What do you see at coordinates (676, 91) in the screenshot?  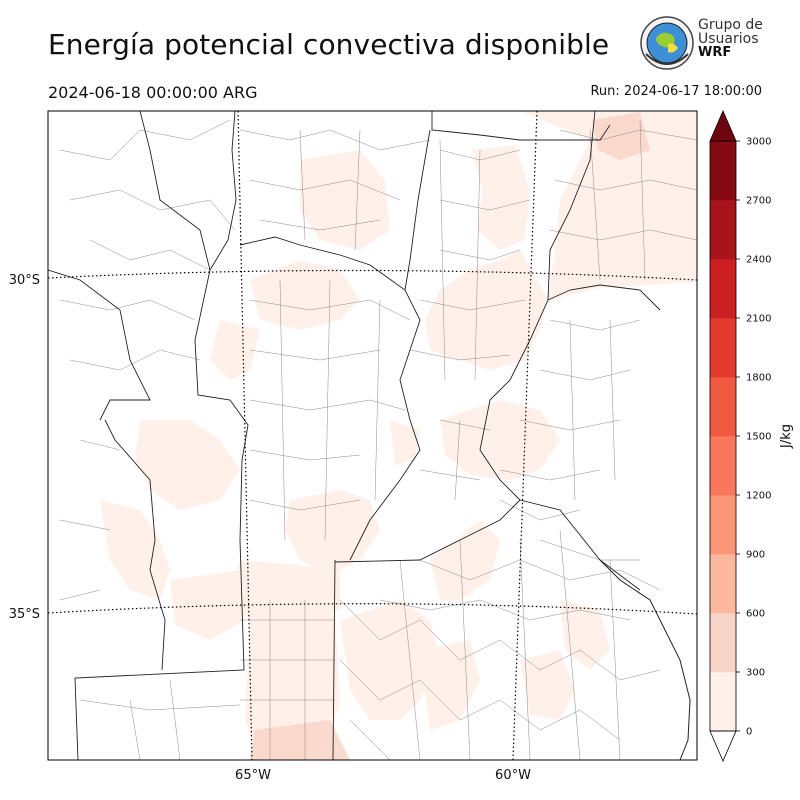 I see `run-time: Run: 2024-06-17 18:00:00` at bounding box center [676, 91].